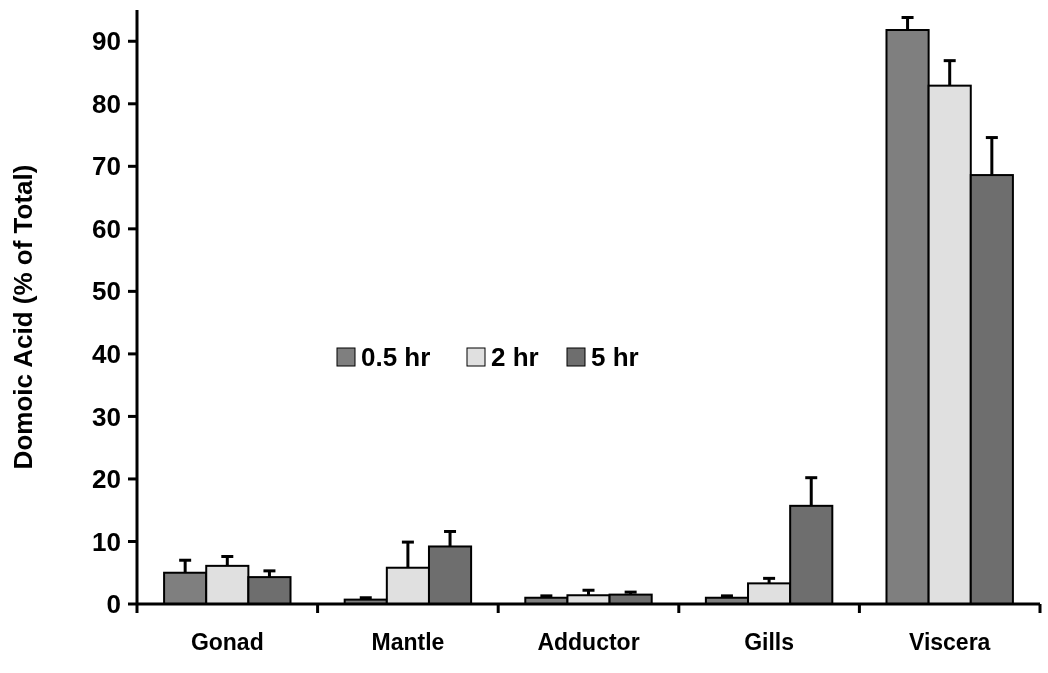  I want to click on y-tick-label: 10, so click(106, 541).